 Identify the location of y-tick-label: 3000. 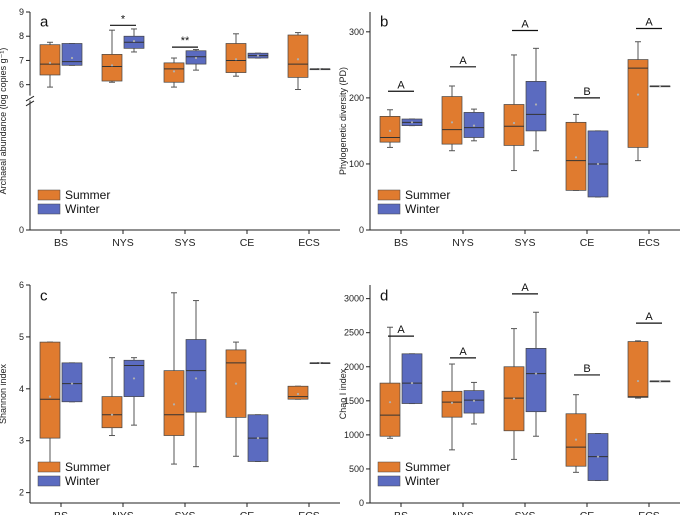
(354, 299).